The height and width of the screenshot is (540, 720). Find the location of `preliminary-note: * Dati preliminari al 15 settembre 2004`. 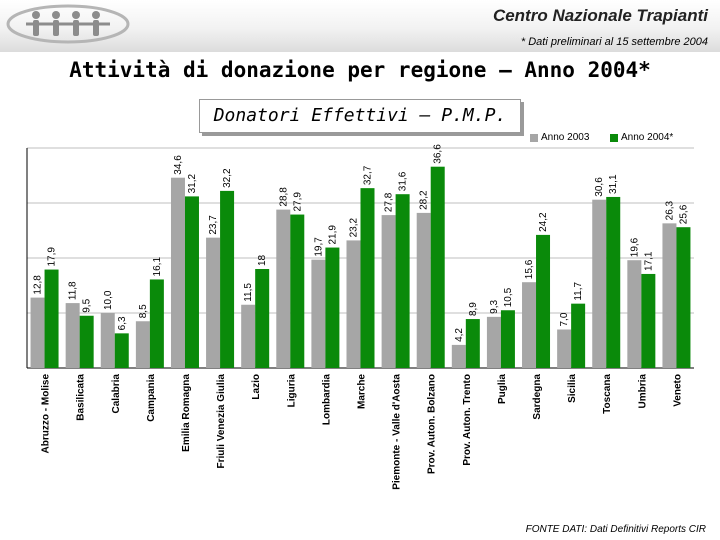

preliminary-note: * Dati preliminari al 15 settembre 2004 is located at coordinates (614, 42).